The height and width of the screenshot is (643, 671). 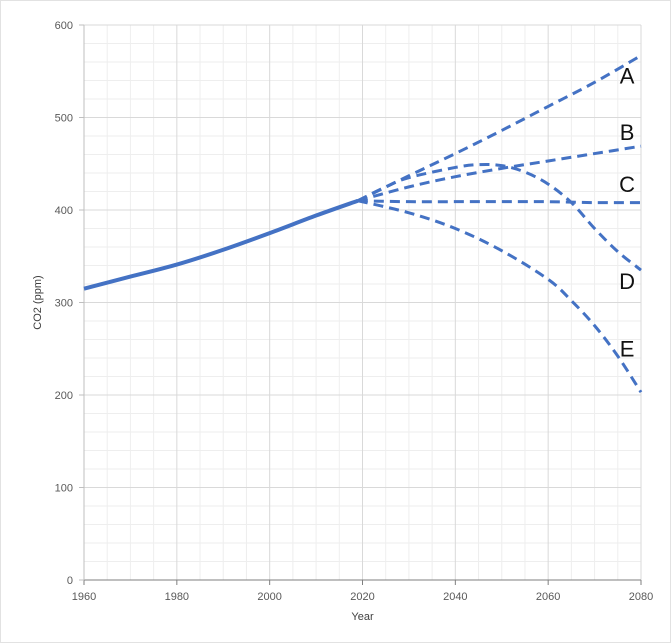 I want to click on x-tick-labels: 1960 1980 2000 2020 2040 2060 2080, so click(x=362, y=597).